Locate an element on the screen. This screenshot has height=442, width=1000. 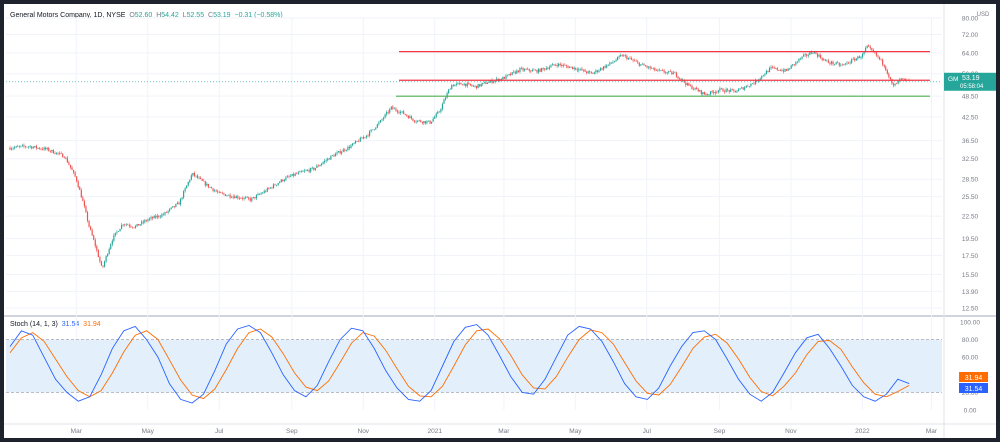
time-tick-label: Nov is located at coordinates (791, 431).